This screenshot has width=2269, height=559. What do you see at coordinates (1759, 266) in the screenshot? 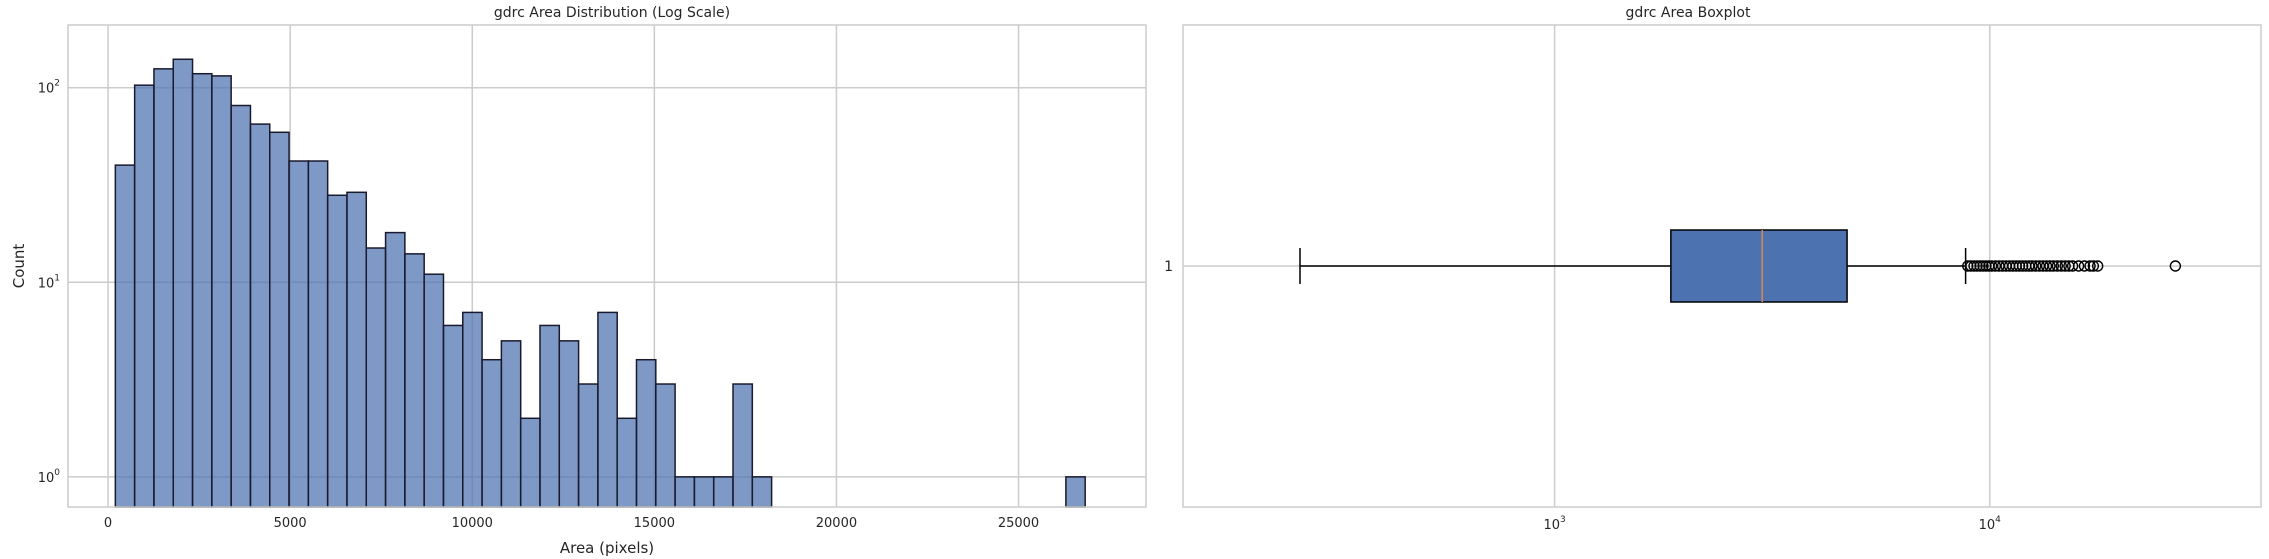
I see `boxplot-box` at bounding box center [1759, 266].